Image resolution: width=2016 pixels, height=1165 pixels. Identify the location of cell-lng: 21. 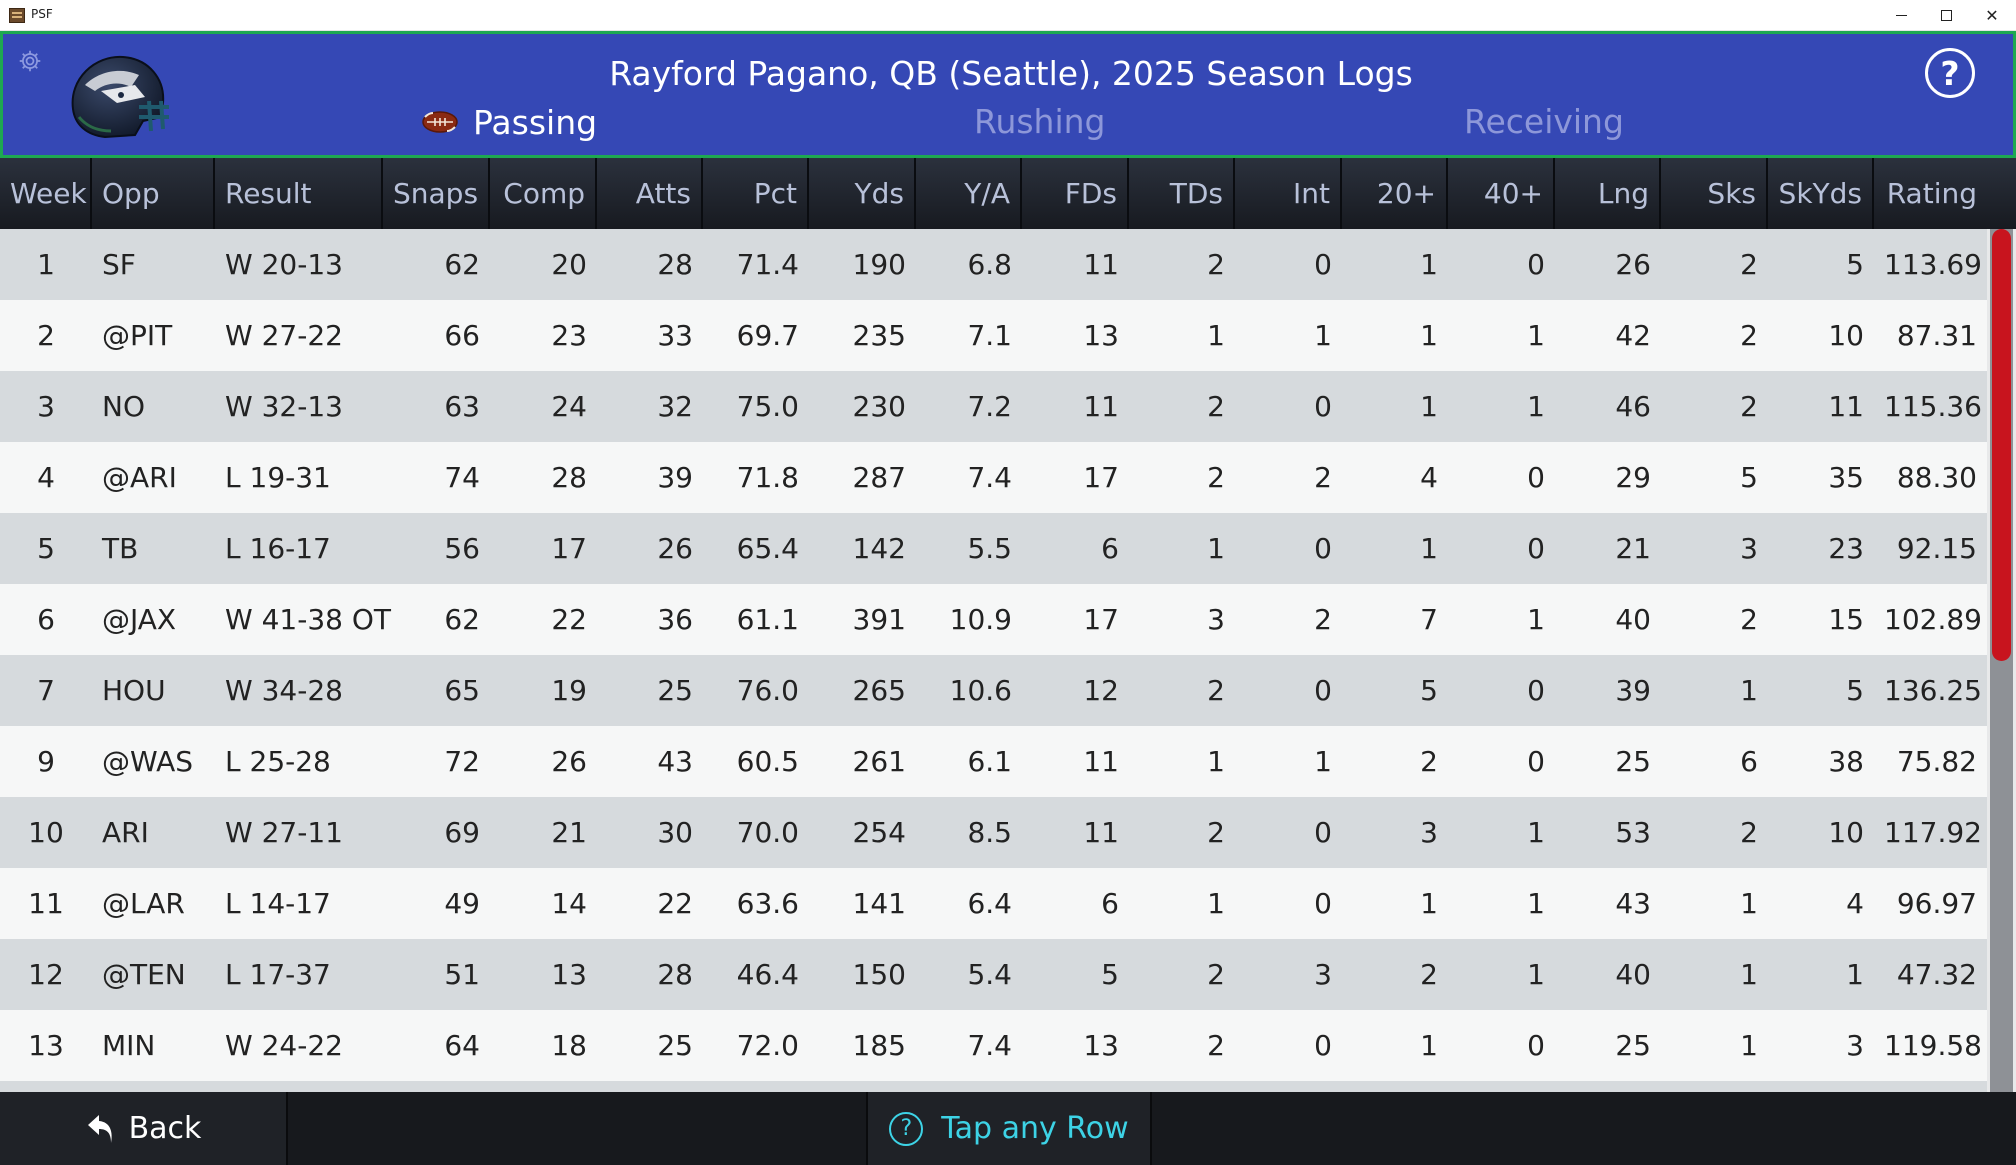
(1633, 548).